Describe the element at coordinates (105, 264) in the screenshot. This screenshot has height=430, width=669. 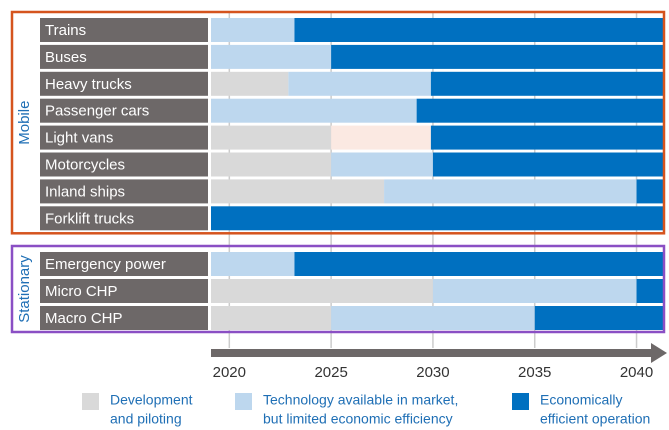
I see `row-label: Emergency power` at that location.